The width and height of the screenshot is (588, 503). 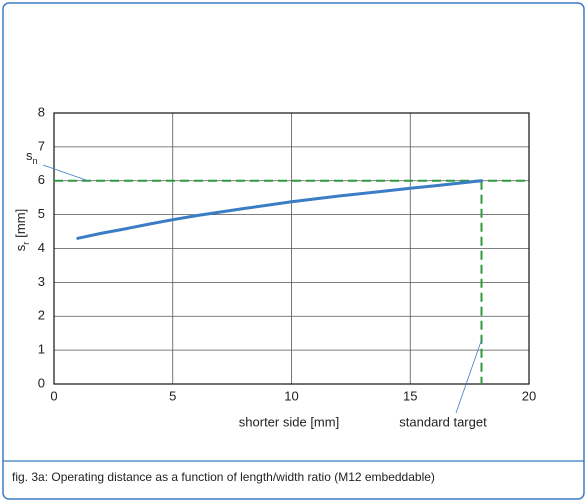 What do you see at coordinates (20, 247) in the screenshot?
I see `y-axis-label-base: s` at bounding box center [20, 247].